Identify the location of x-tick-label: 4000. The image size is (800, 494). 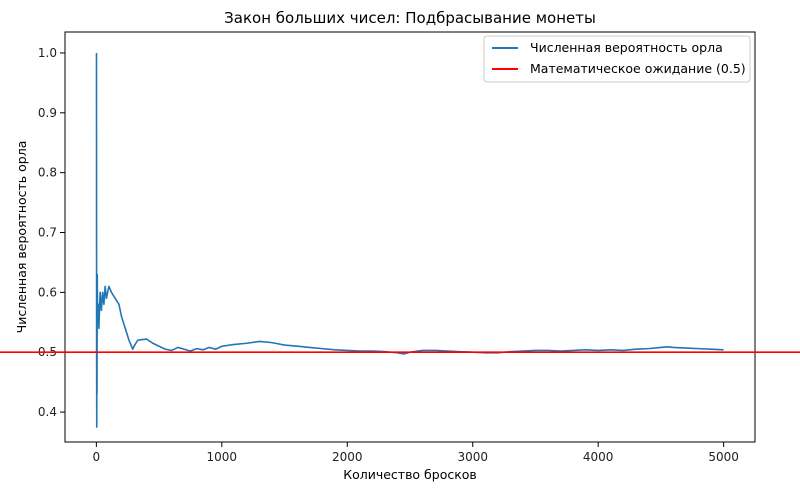
(598, 457).